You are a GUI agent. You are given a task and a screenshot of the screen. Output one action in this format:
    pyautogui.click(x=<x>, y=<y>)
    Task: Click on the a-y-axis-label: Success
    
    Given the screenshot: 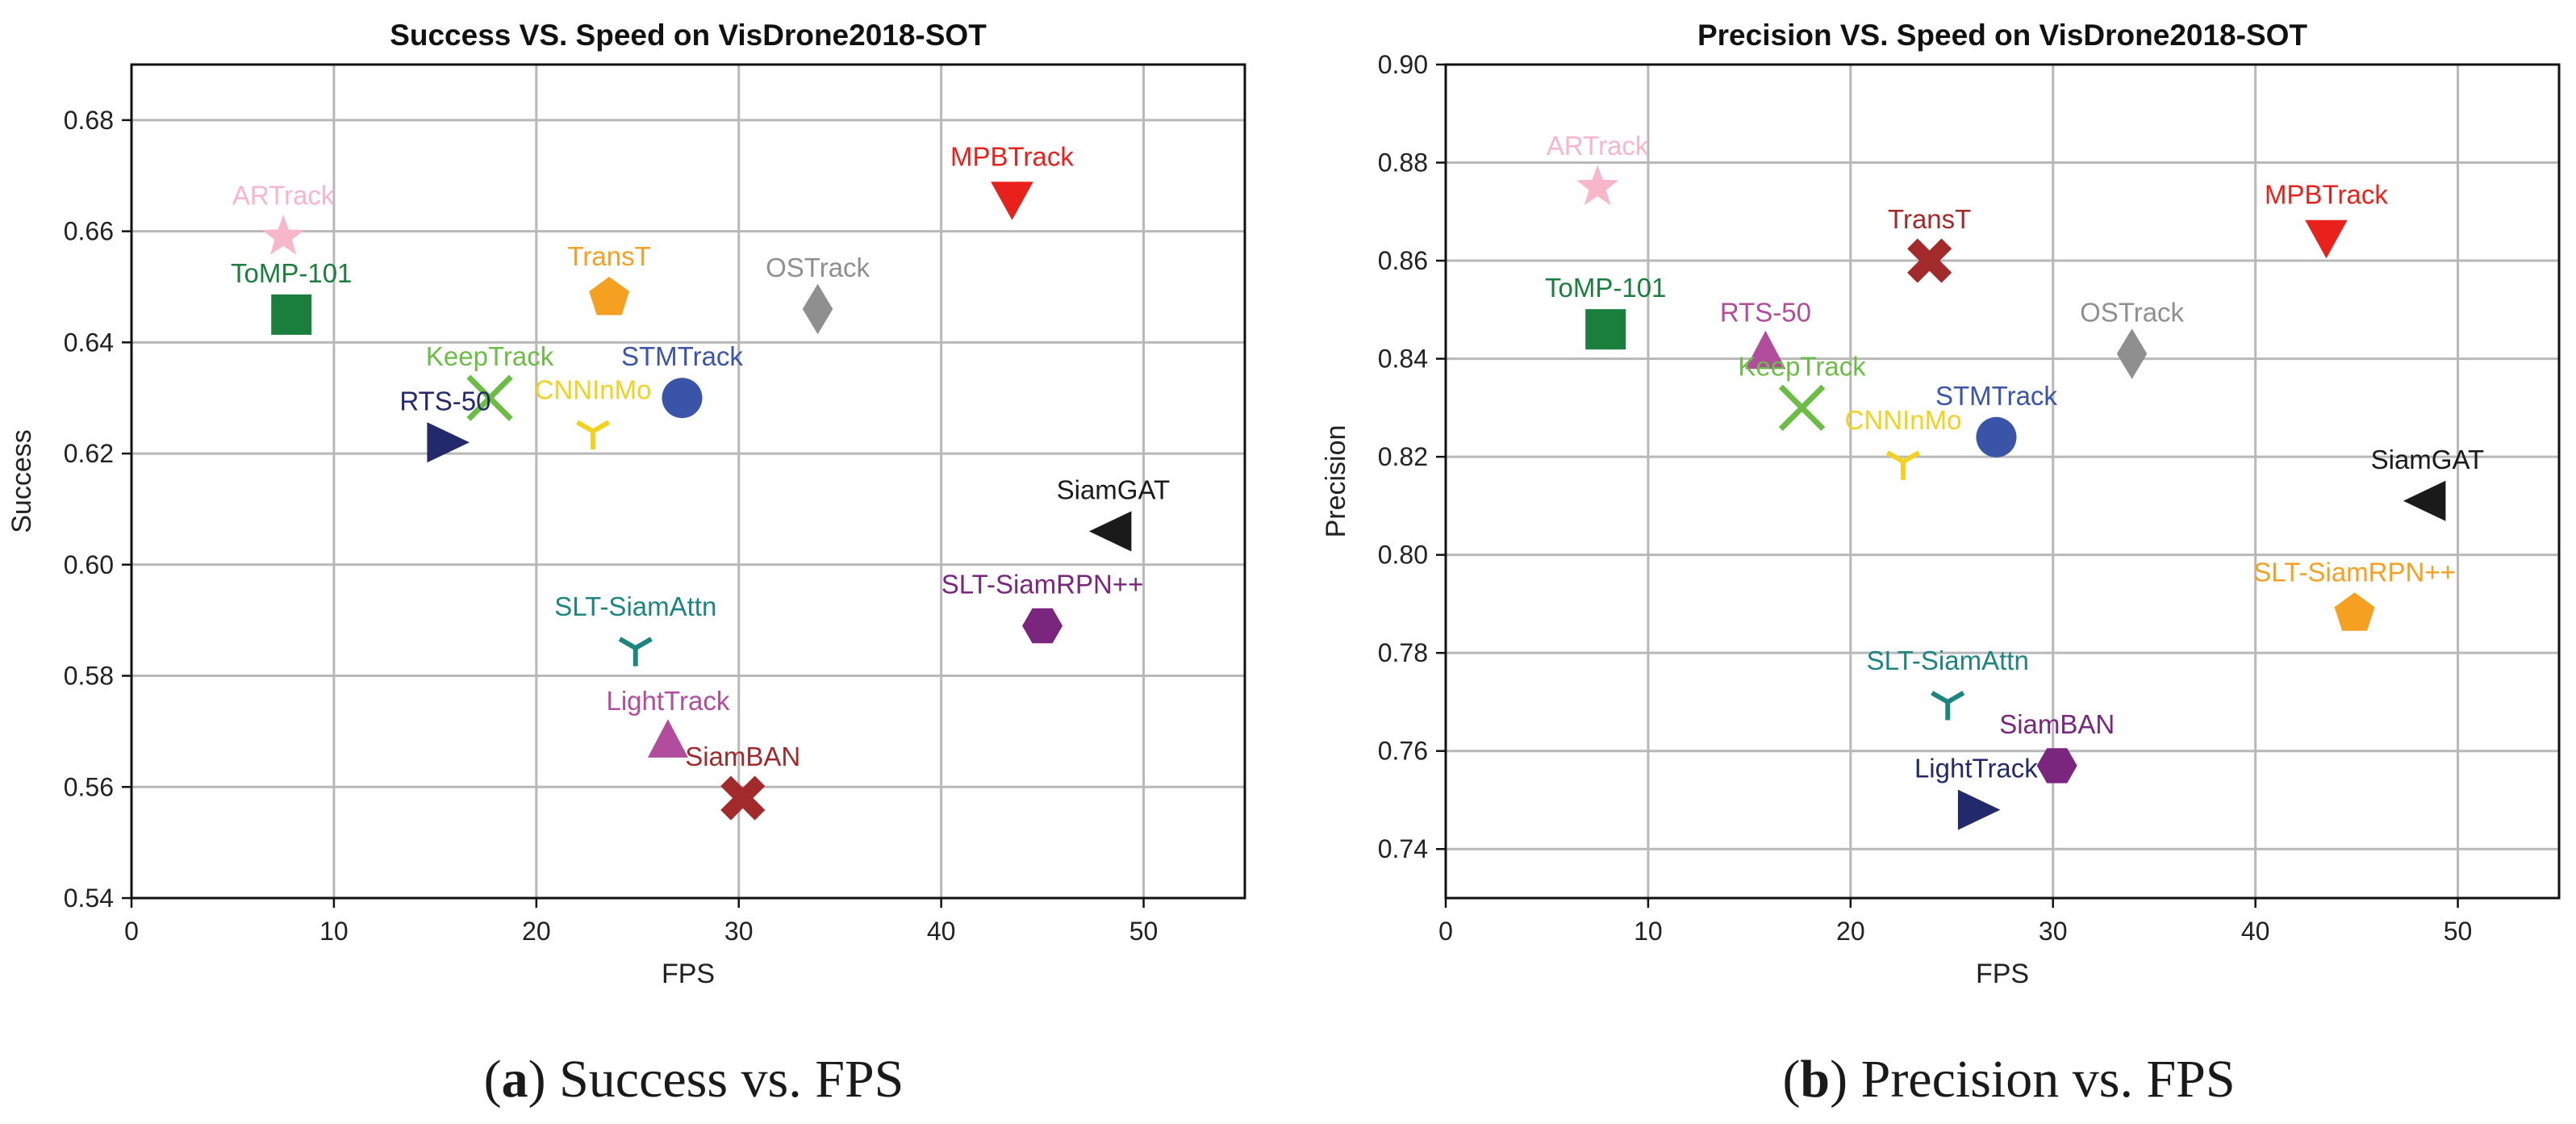 What is the action you would take?
    pyautogui.click(x=21, y=481)
    